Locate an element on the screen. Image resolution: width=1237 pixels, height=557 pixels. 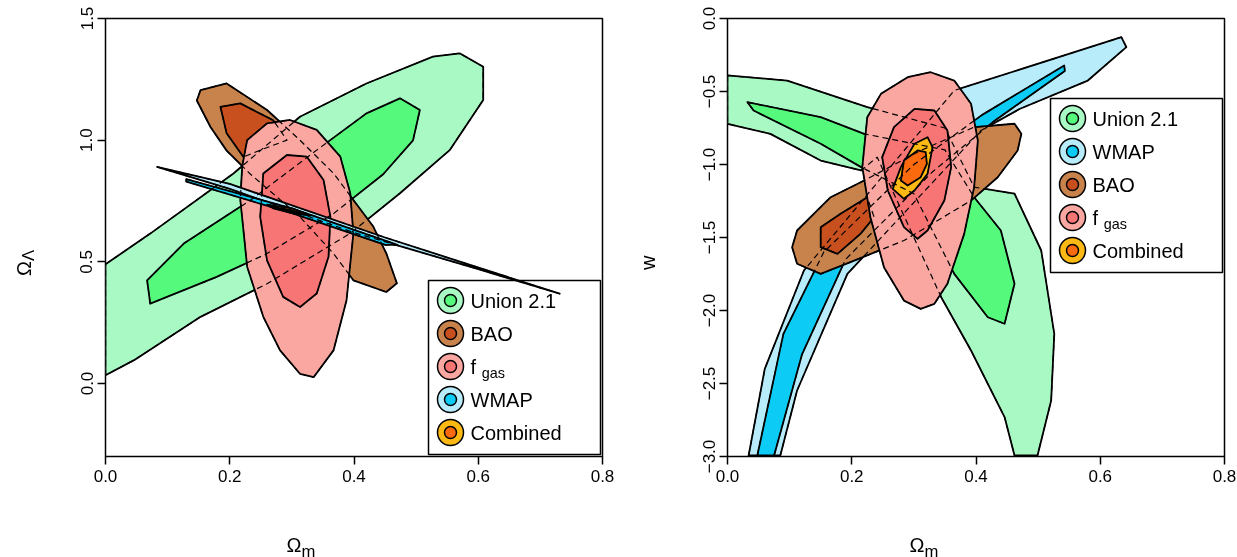
y-tick-label: 1.5 is located at coordinates (87, 18).